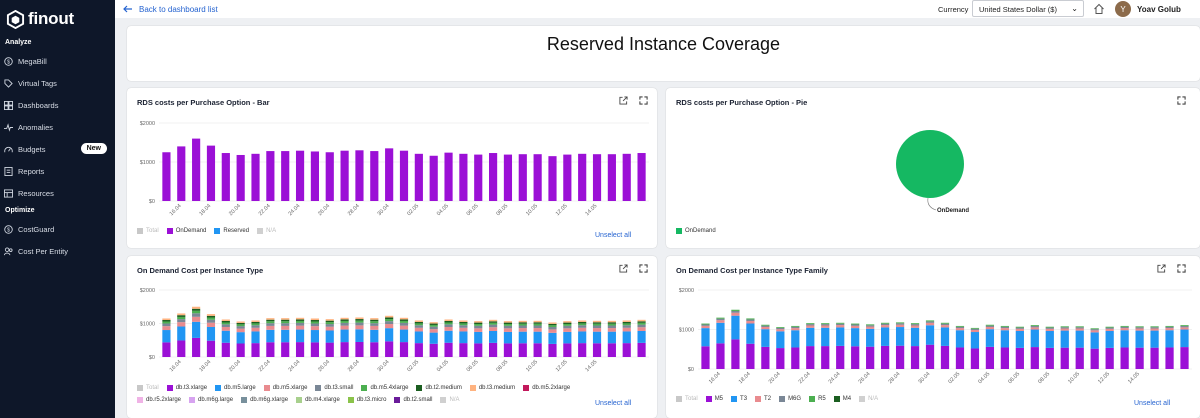  Describe the element at coordinates (231, 231) in the screenshot. I see `legend-item: Reserved` at that location.